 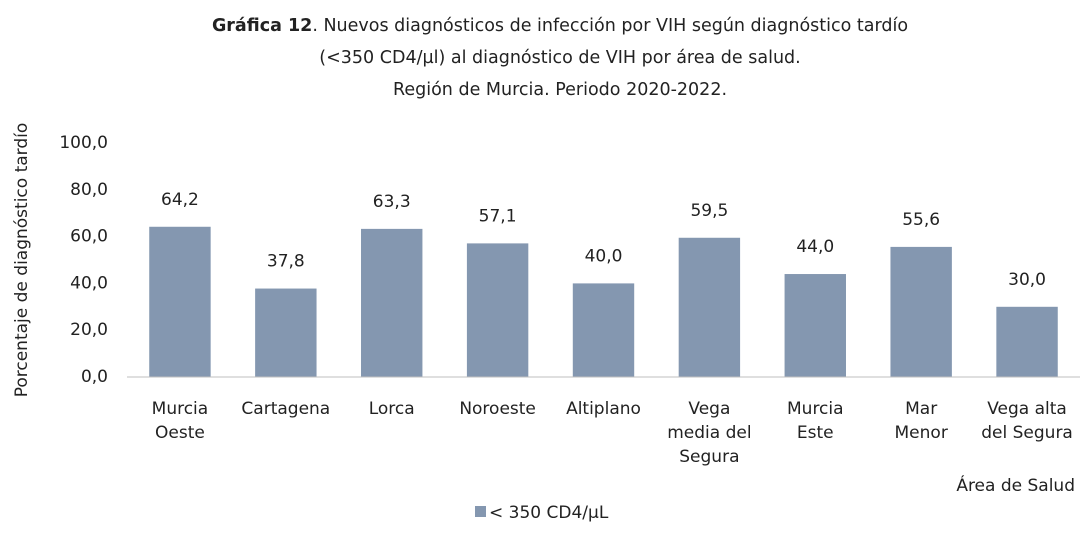 What do you see at coordinates (921, 220) in the screenshot?
I see `value-label: 55,6` at bounding box center [921, 220].